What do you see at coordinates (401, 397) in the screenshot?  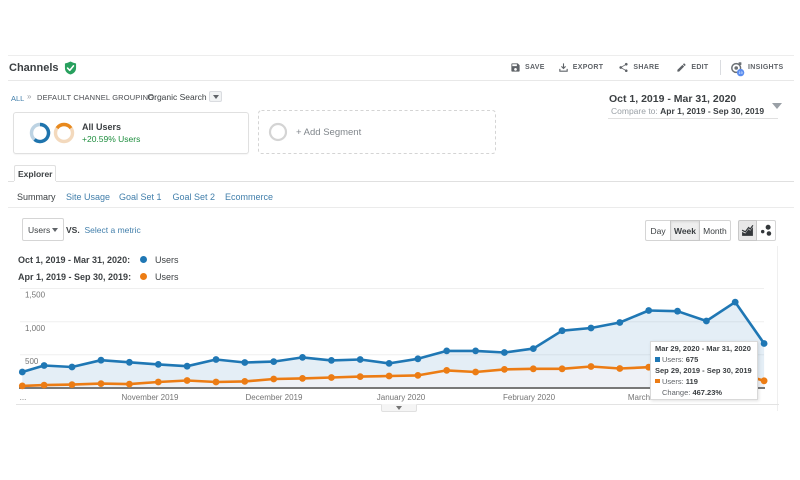 I see `svg-text: January 2020` at bounding box center [401, 397].